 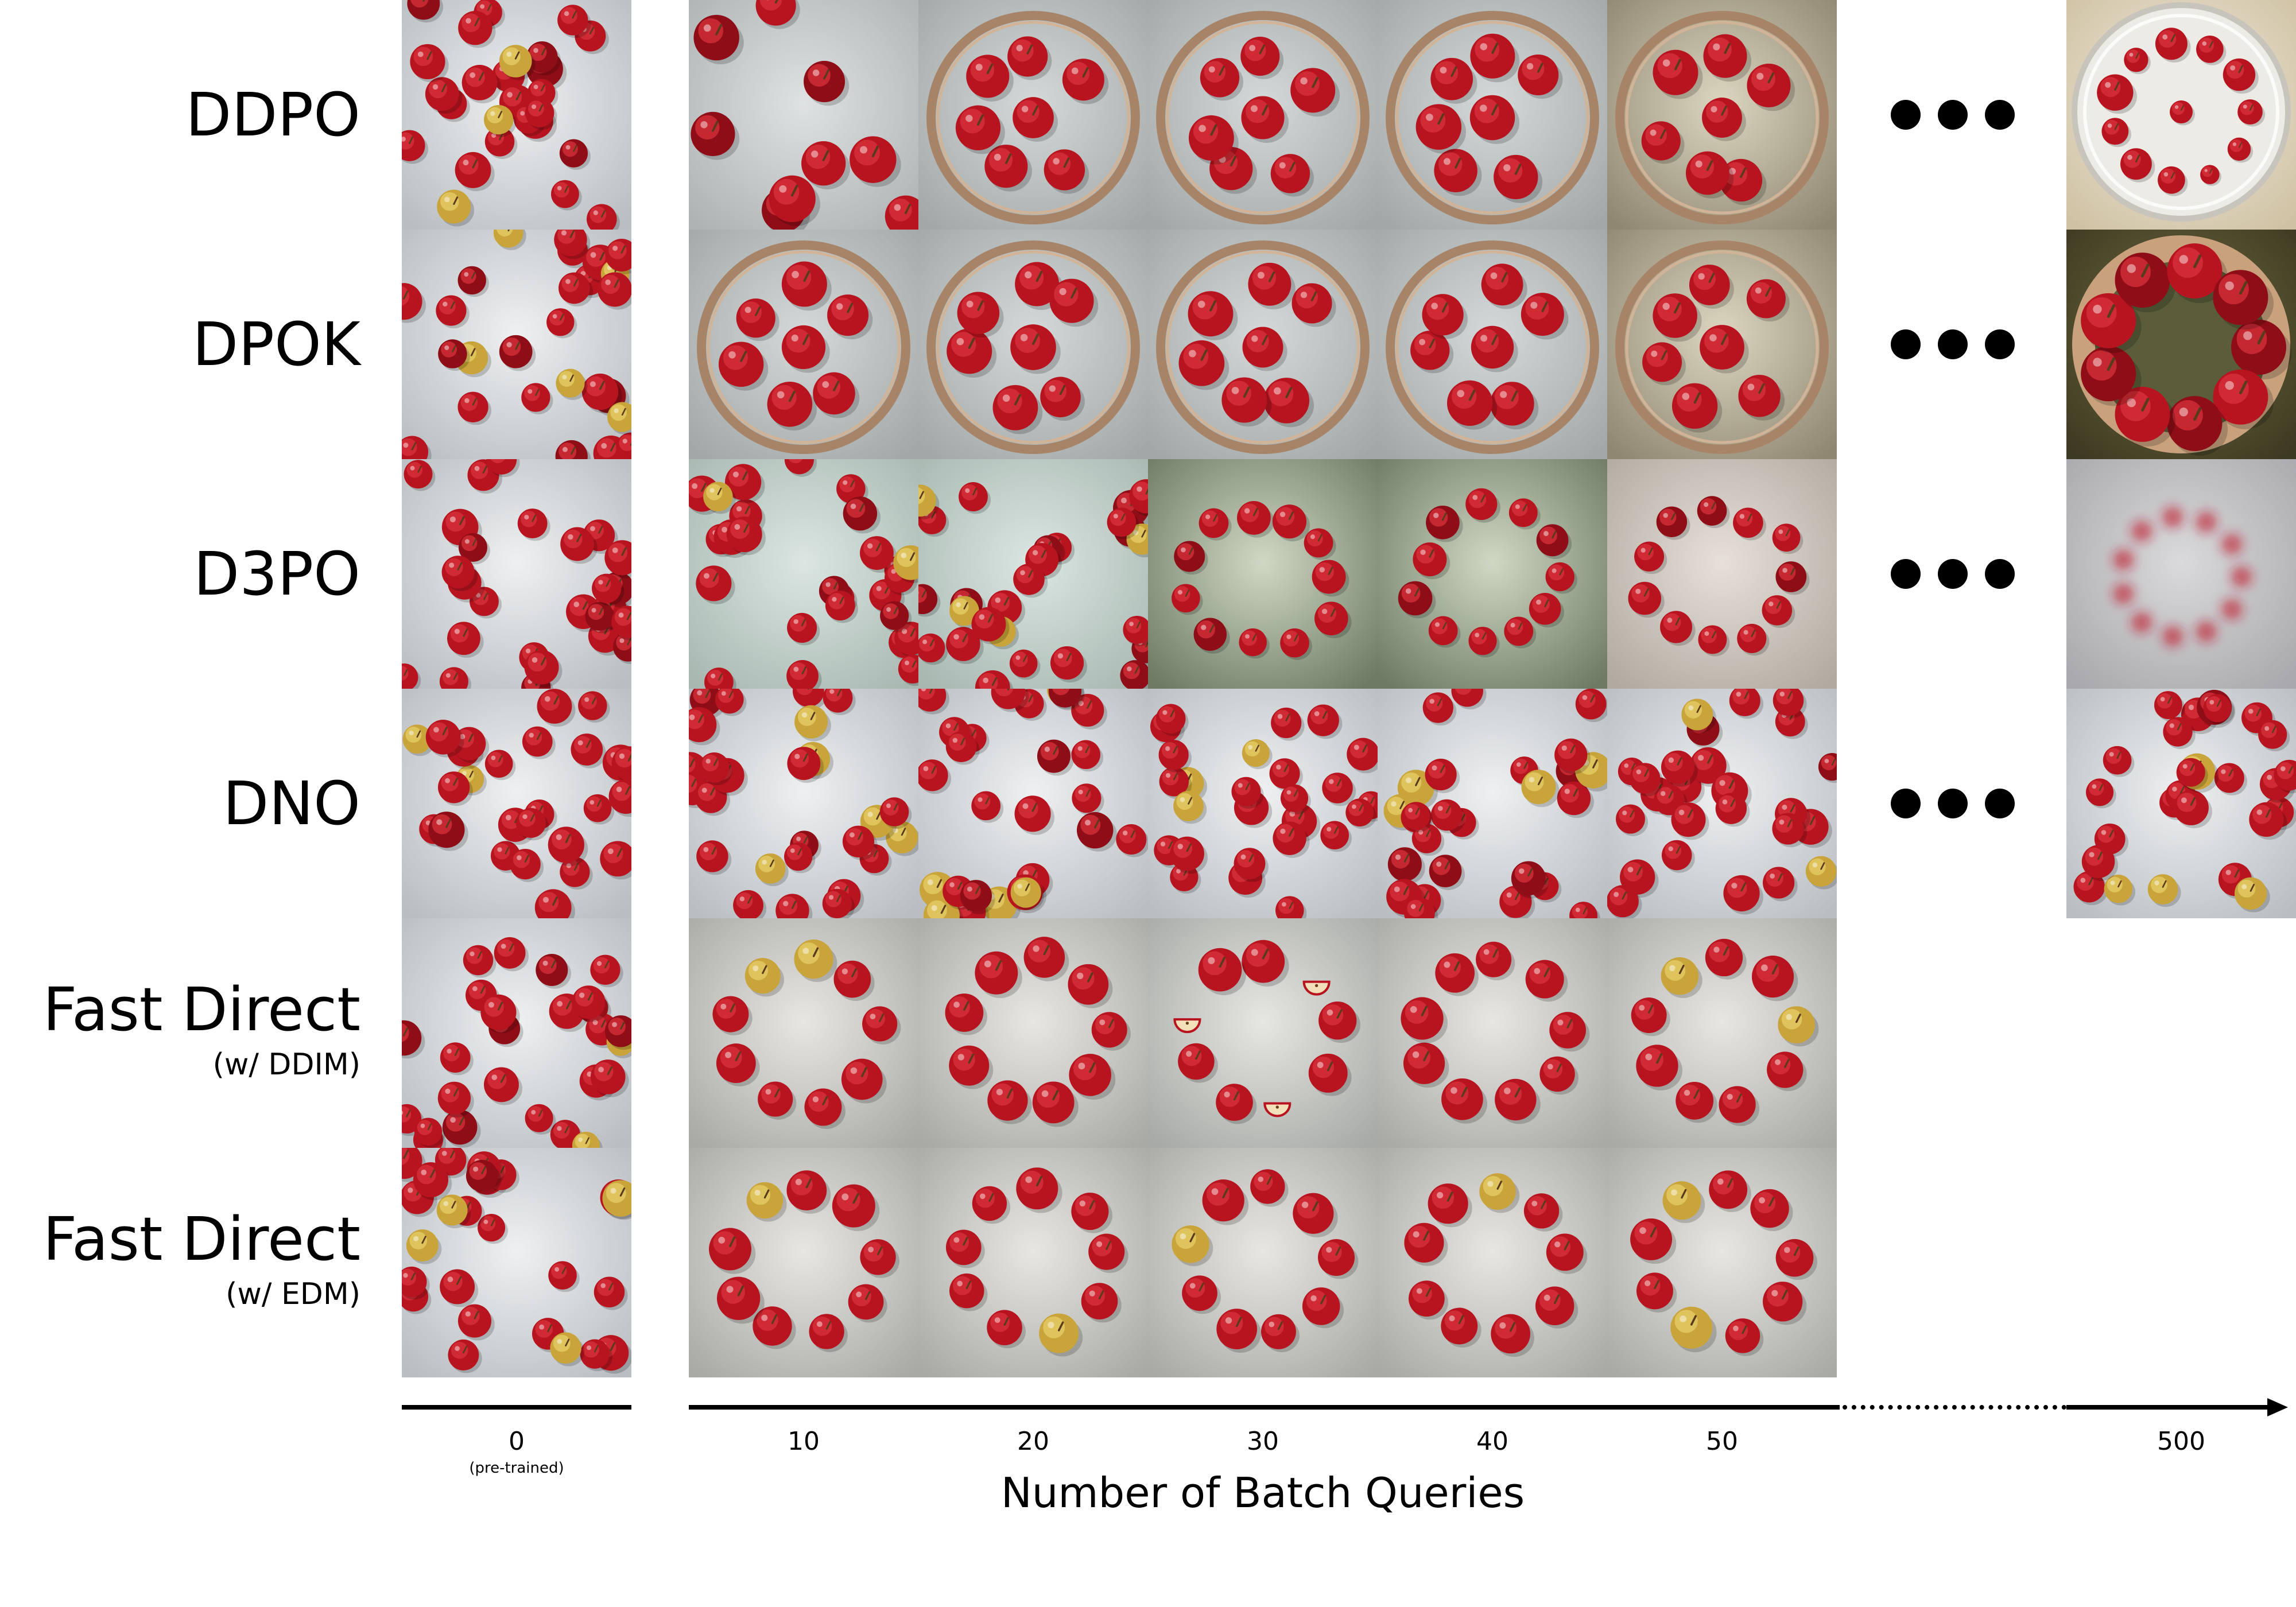 I want to click on method-name: DNO, so click(x=291, y=803).